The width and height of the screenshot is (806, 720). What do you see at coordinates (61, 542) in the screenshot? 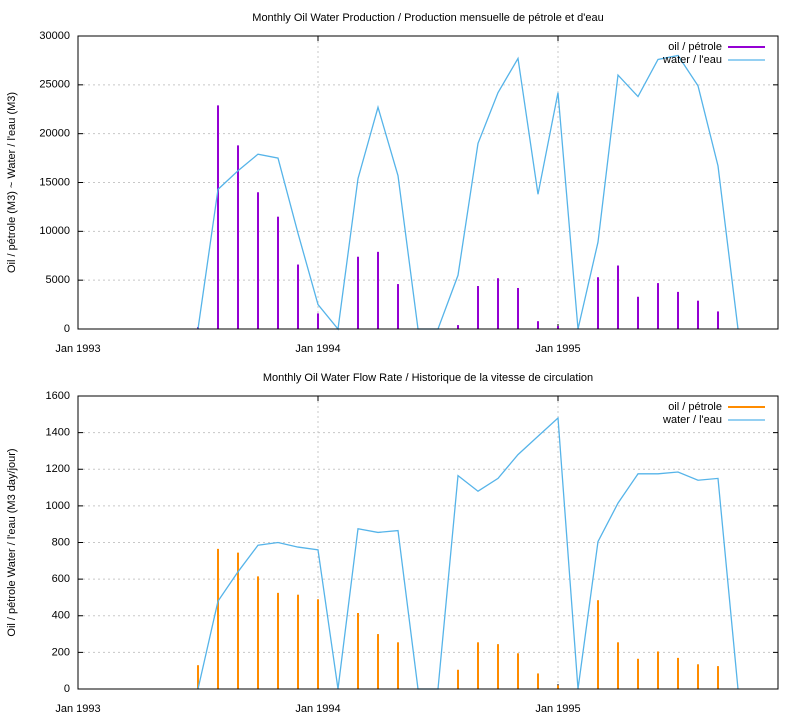
I see `y-tick-label: 800` at bounding box center [61, 542].